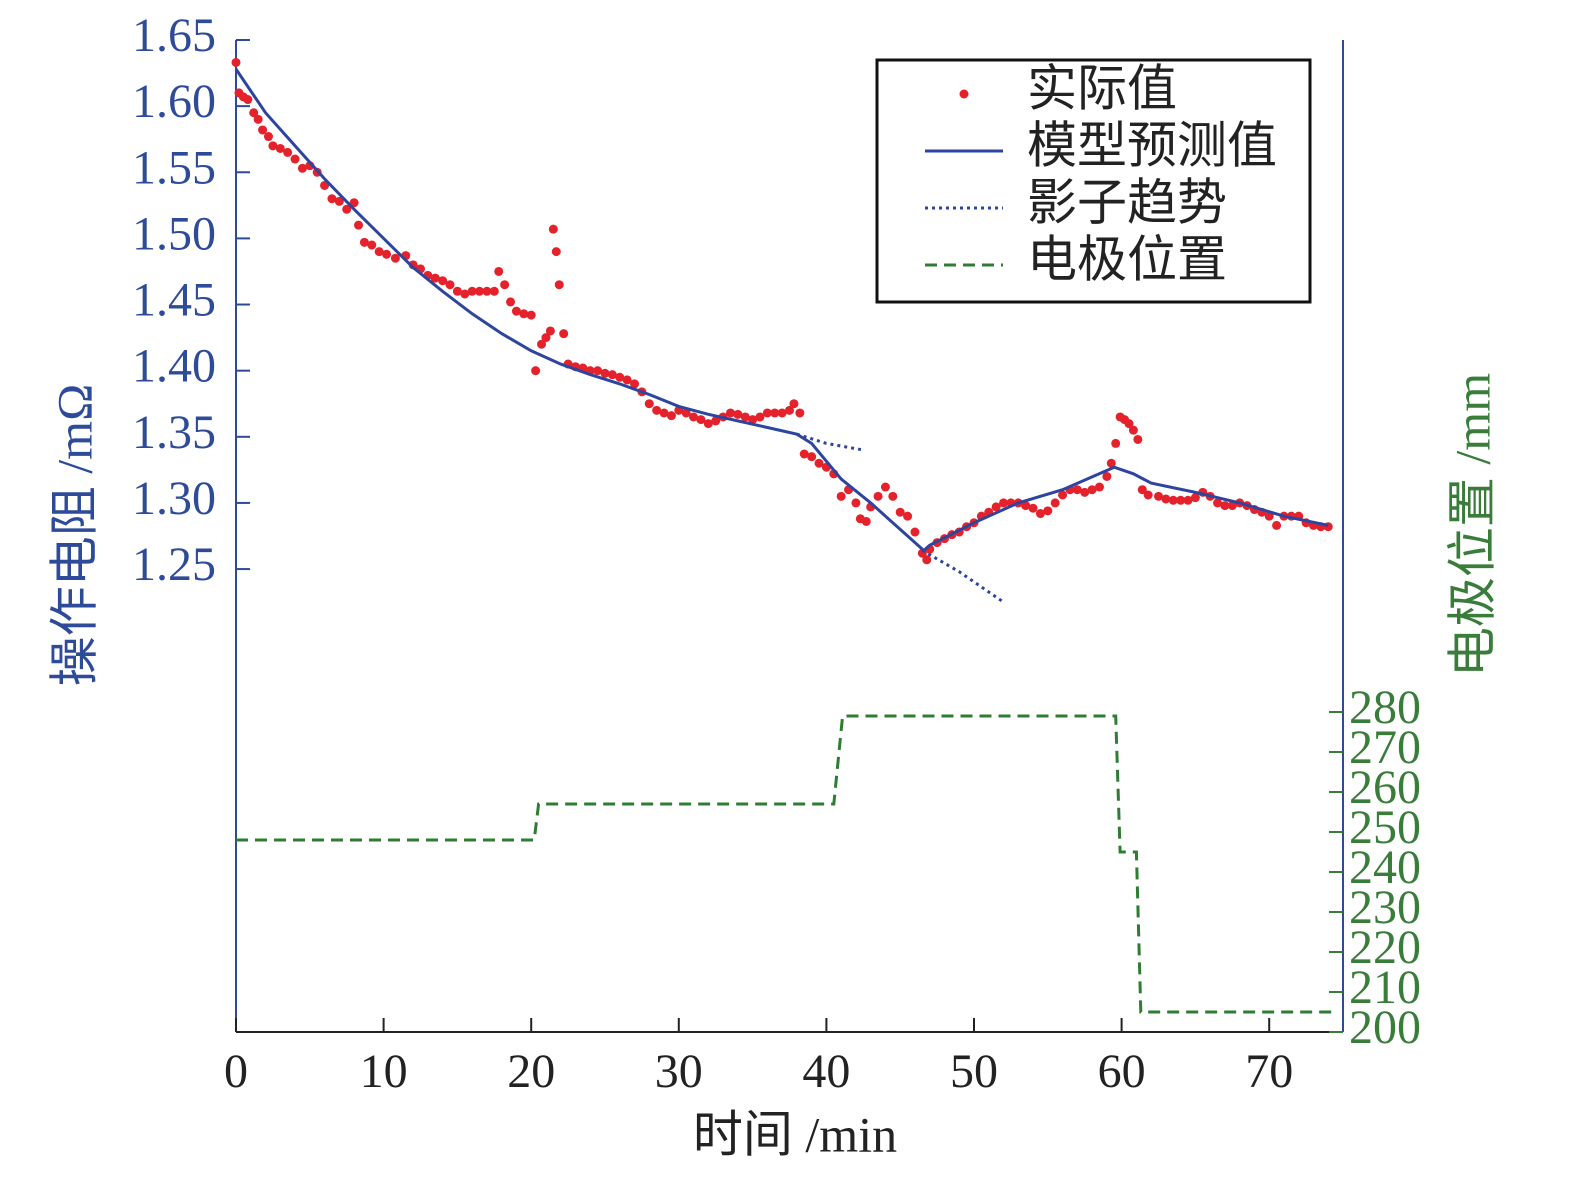  Describe the element at coordinates (1385, 1027) in the screenshot. I see `y2-tick-label: 200` at that location.